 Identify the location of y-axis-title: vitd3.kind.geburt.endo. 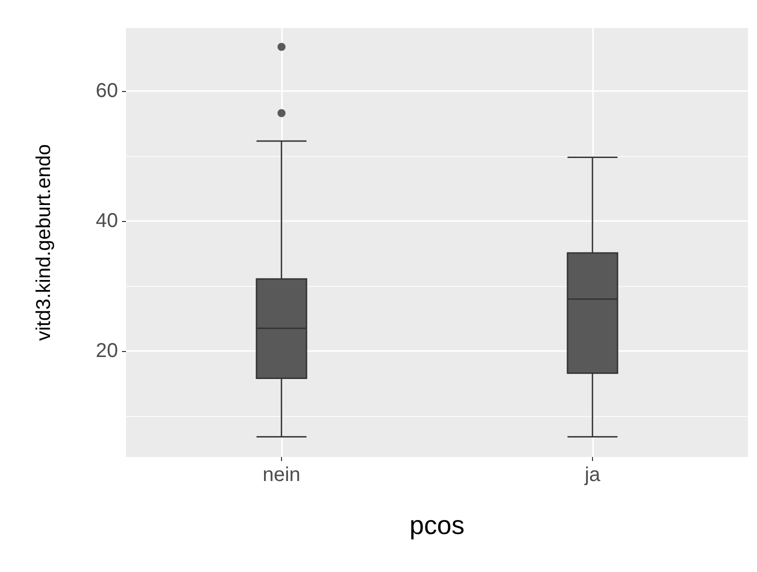
(44, 242).